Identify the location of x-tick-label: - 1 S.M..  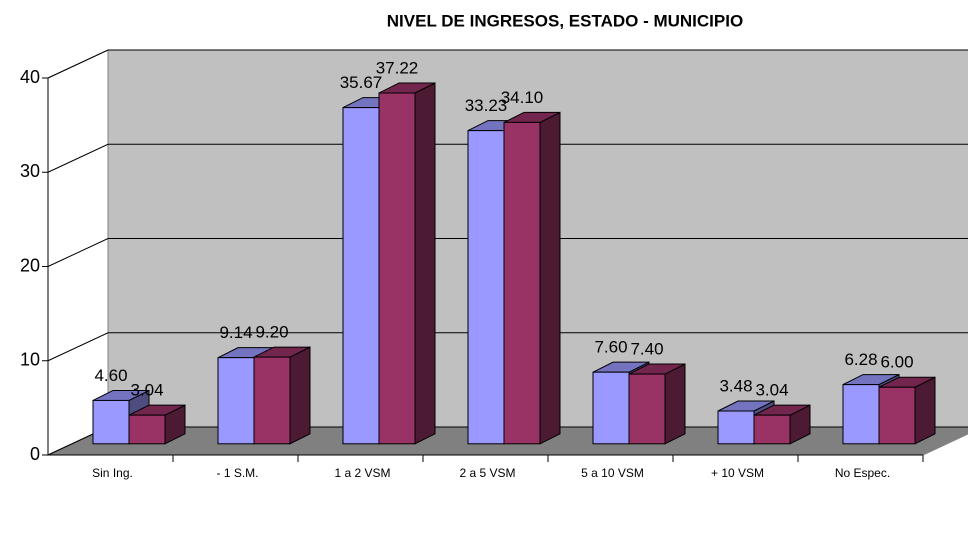
(237, 473).